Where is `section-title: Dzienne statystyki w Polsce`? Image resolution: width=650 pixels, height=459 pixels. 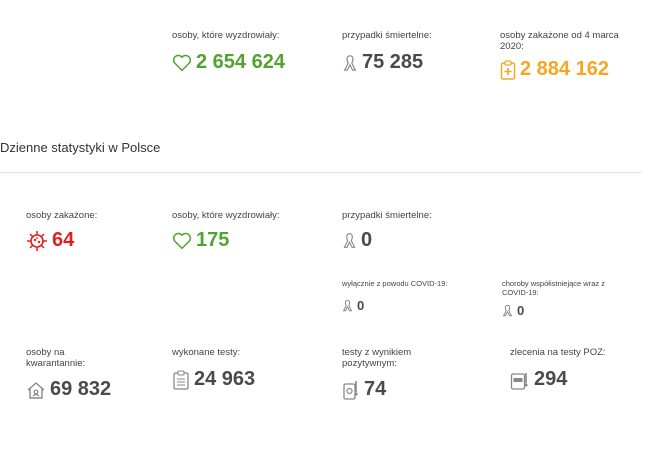 section-title: Dzienne statystyki w Polsce is located at coordinates (80, 147).